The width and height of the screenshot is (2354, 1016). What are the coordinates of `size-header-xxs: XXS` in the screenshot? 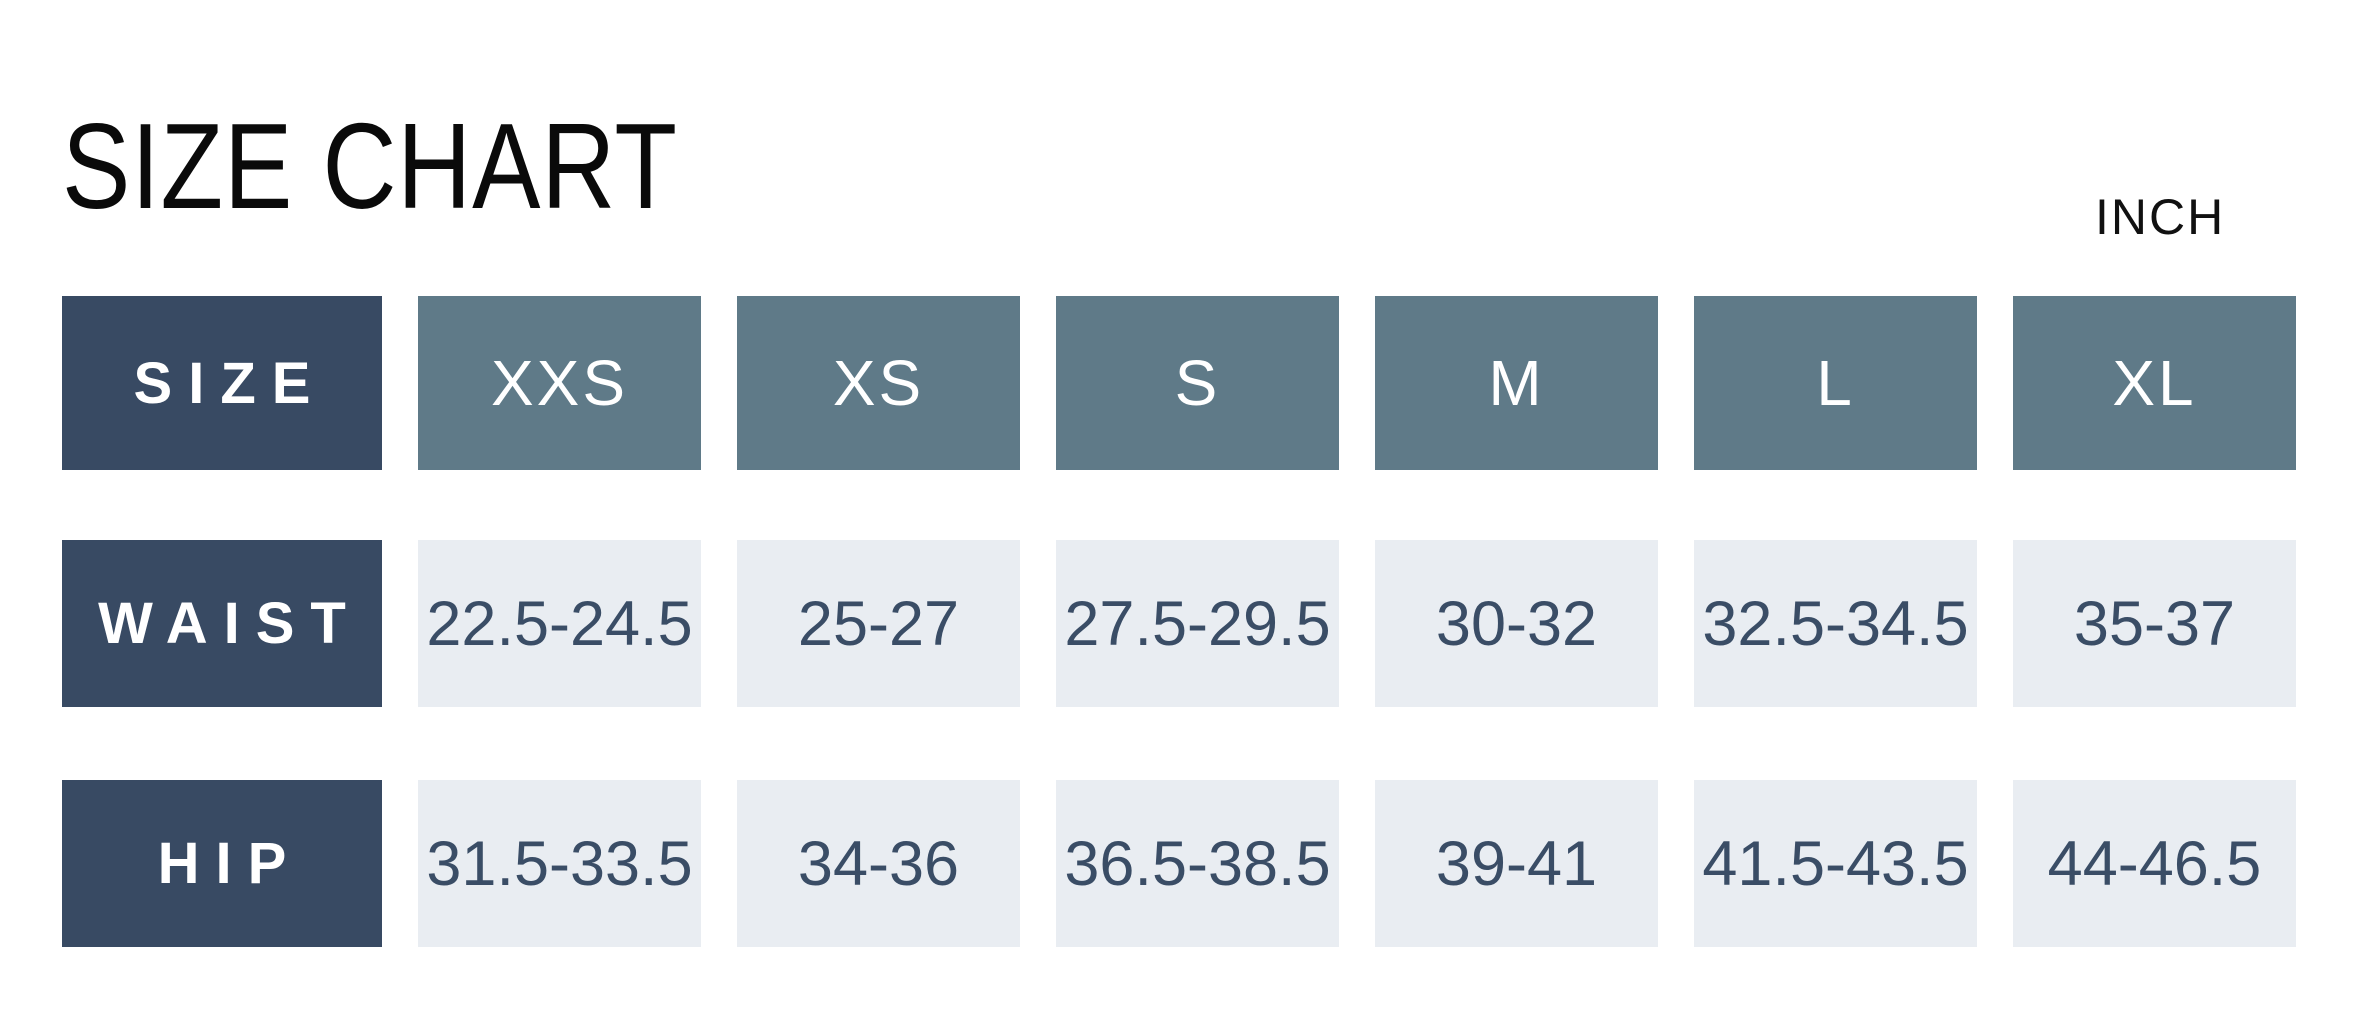 It's located at (559, 383).